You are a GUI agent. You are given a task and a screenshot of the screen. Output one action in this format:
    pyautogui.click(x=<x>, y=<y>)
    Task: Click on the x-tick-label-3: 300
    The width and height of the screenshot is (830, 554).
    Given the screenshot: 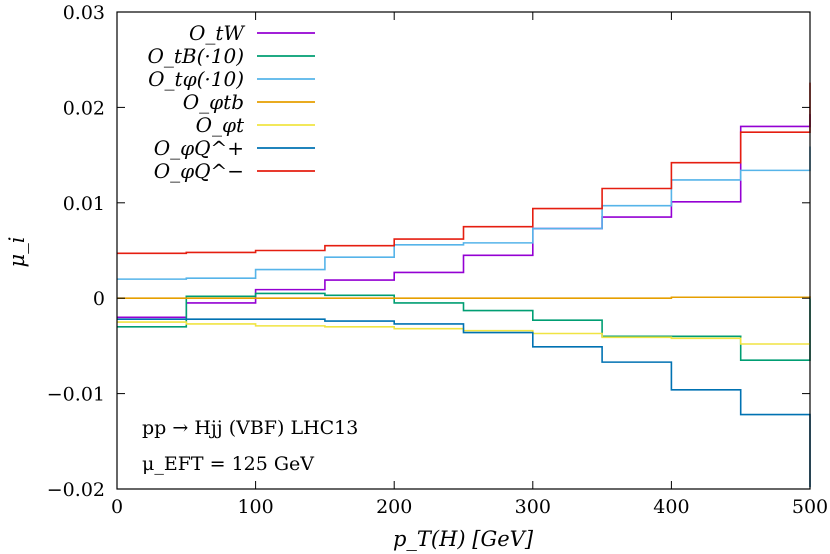 What is the action you would take?
    pyautogui.click(x=533, y=507)
    